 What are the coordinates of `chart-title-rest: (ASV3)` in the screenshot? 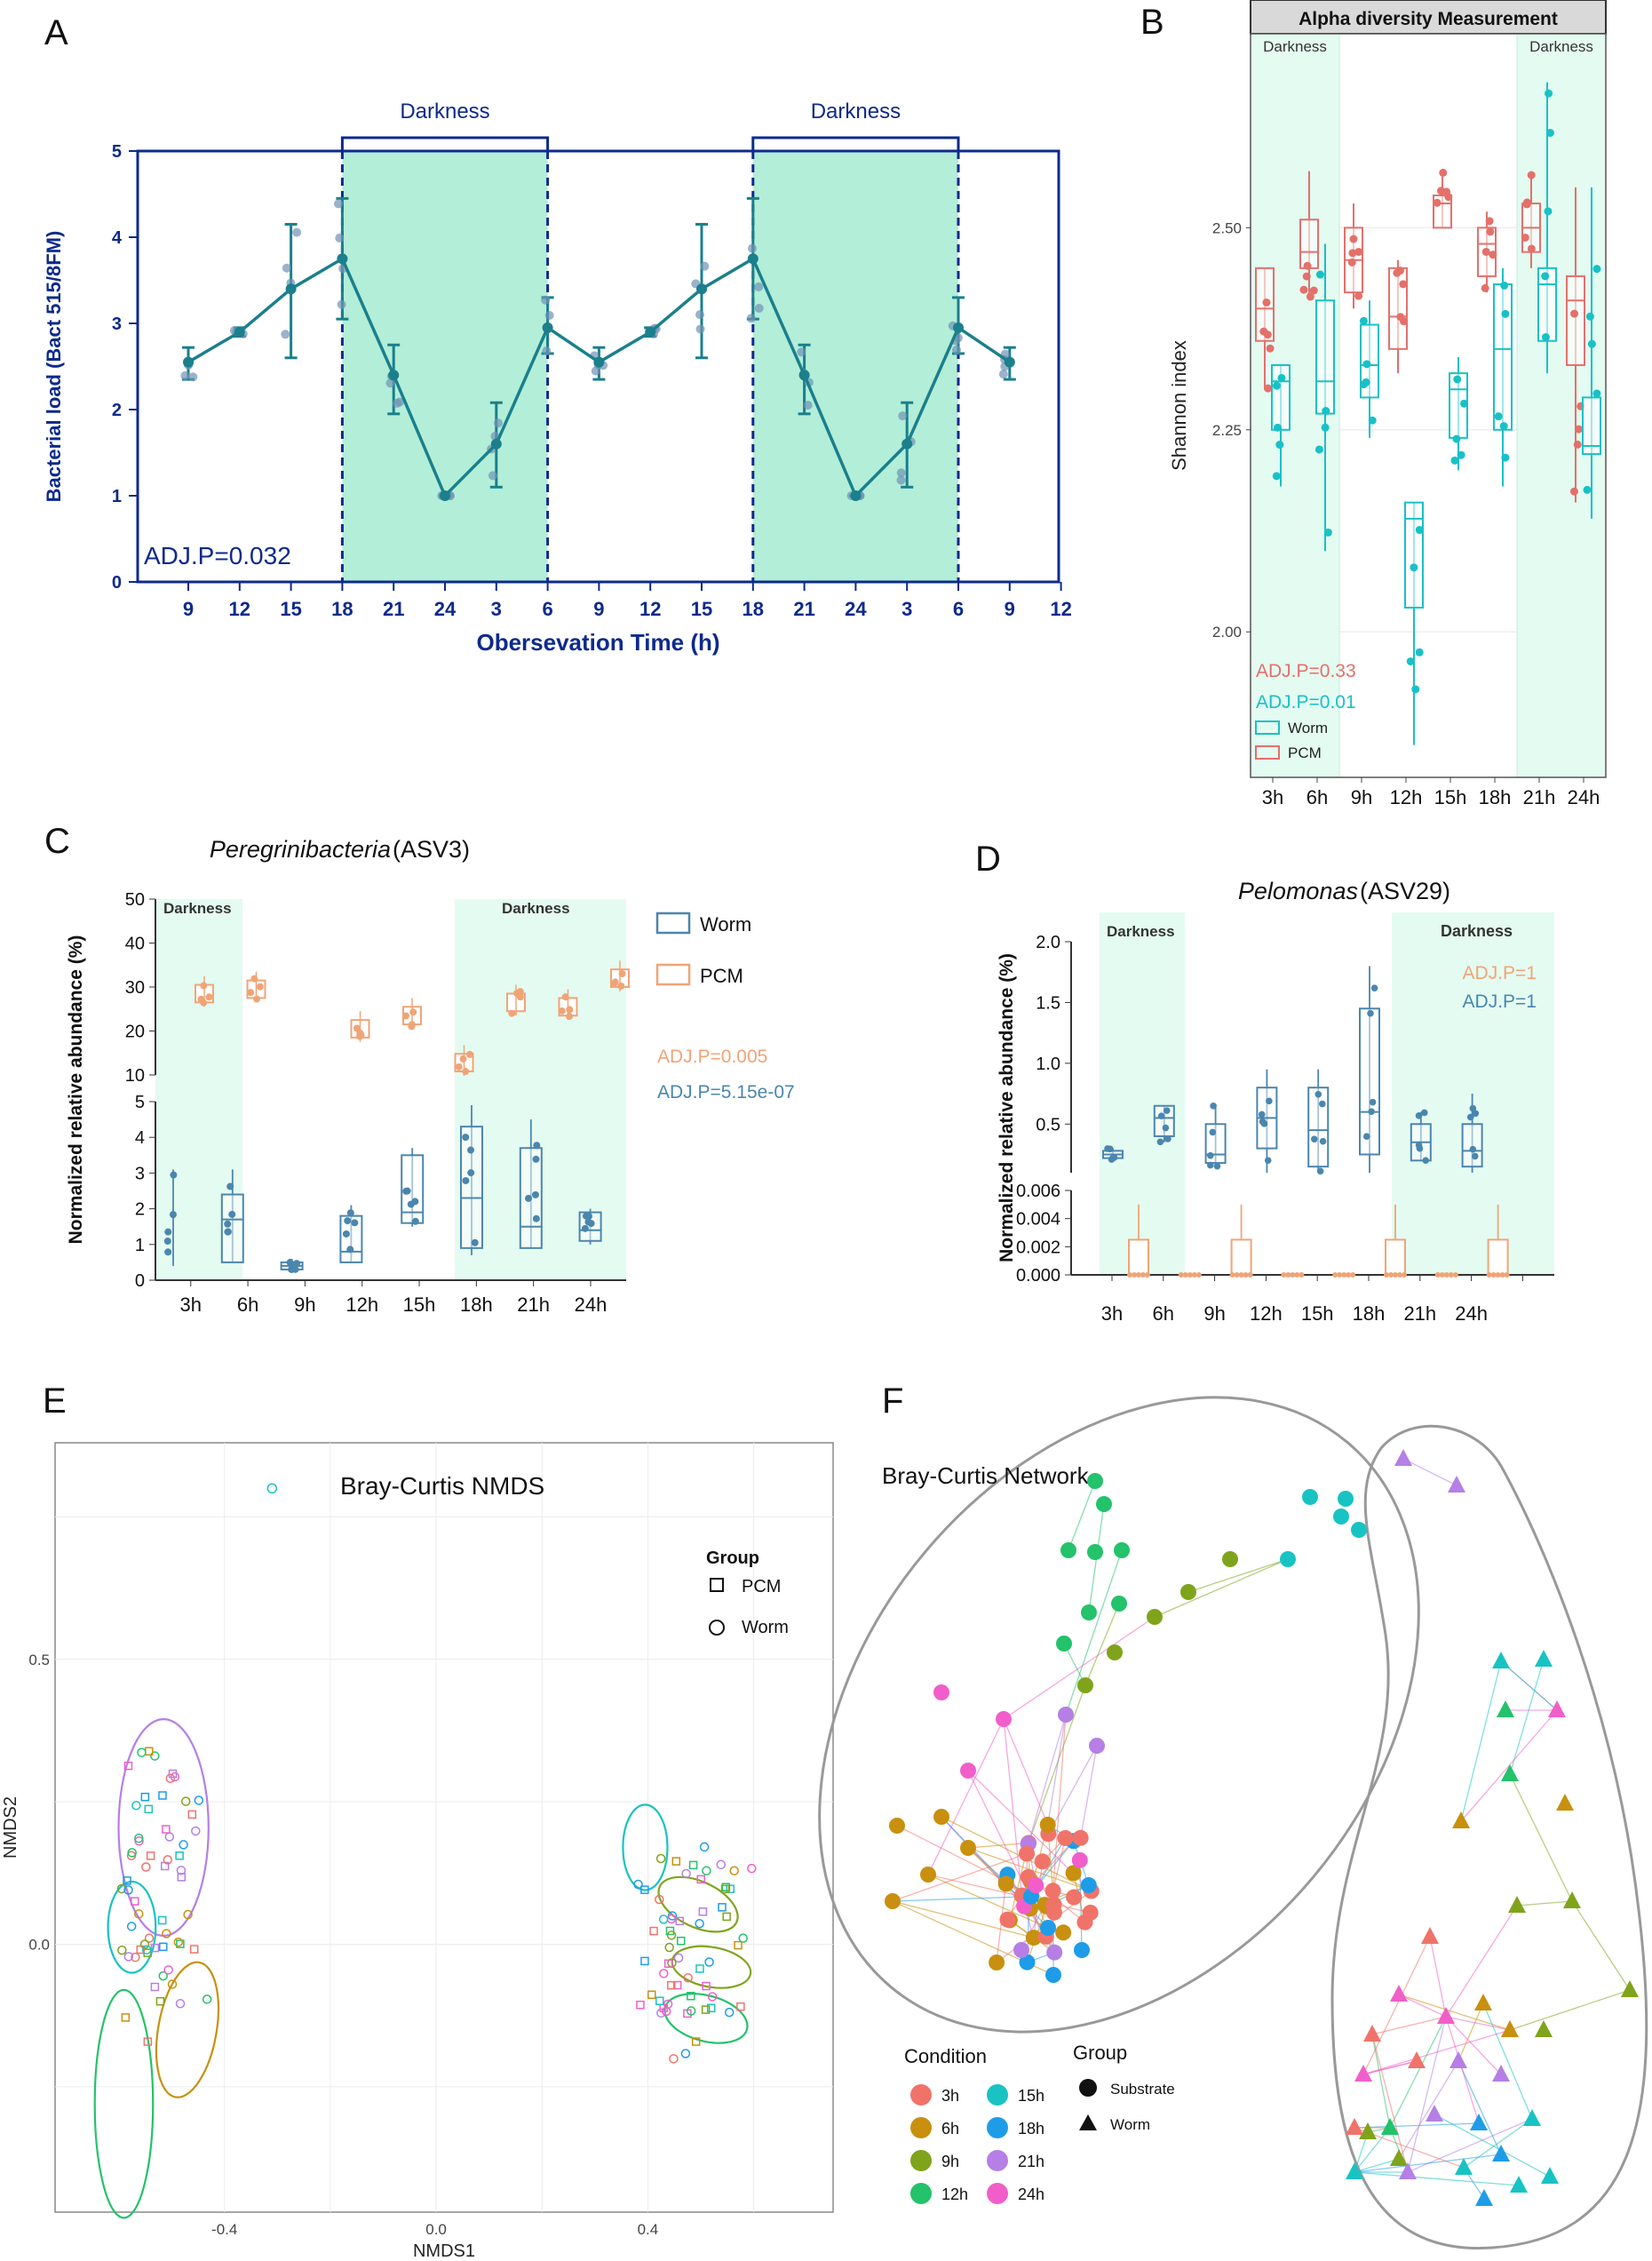 It's located at (431, 849).